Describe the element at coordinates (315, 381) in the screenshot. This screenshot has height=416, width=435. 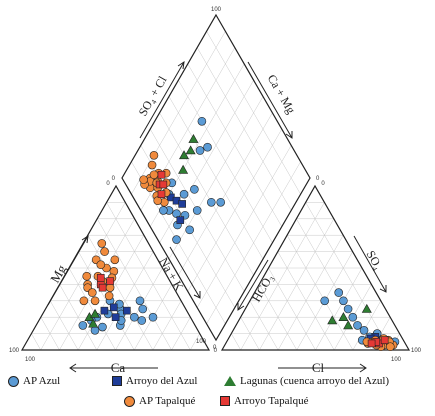
I see `legend-label-lagunas: Lagunas (cuenca arroyo del Azul)` at that location.